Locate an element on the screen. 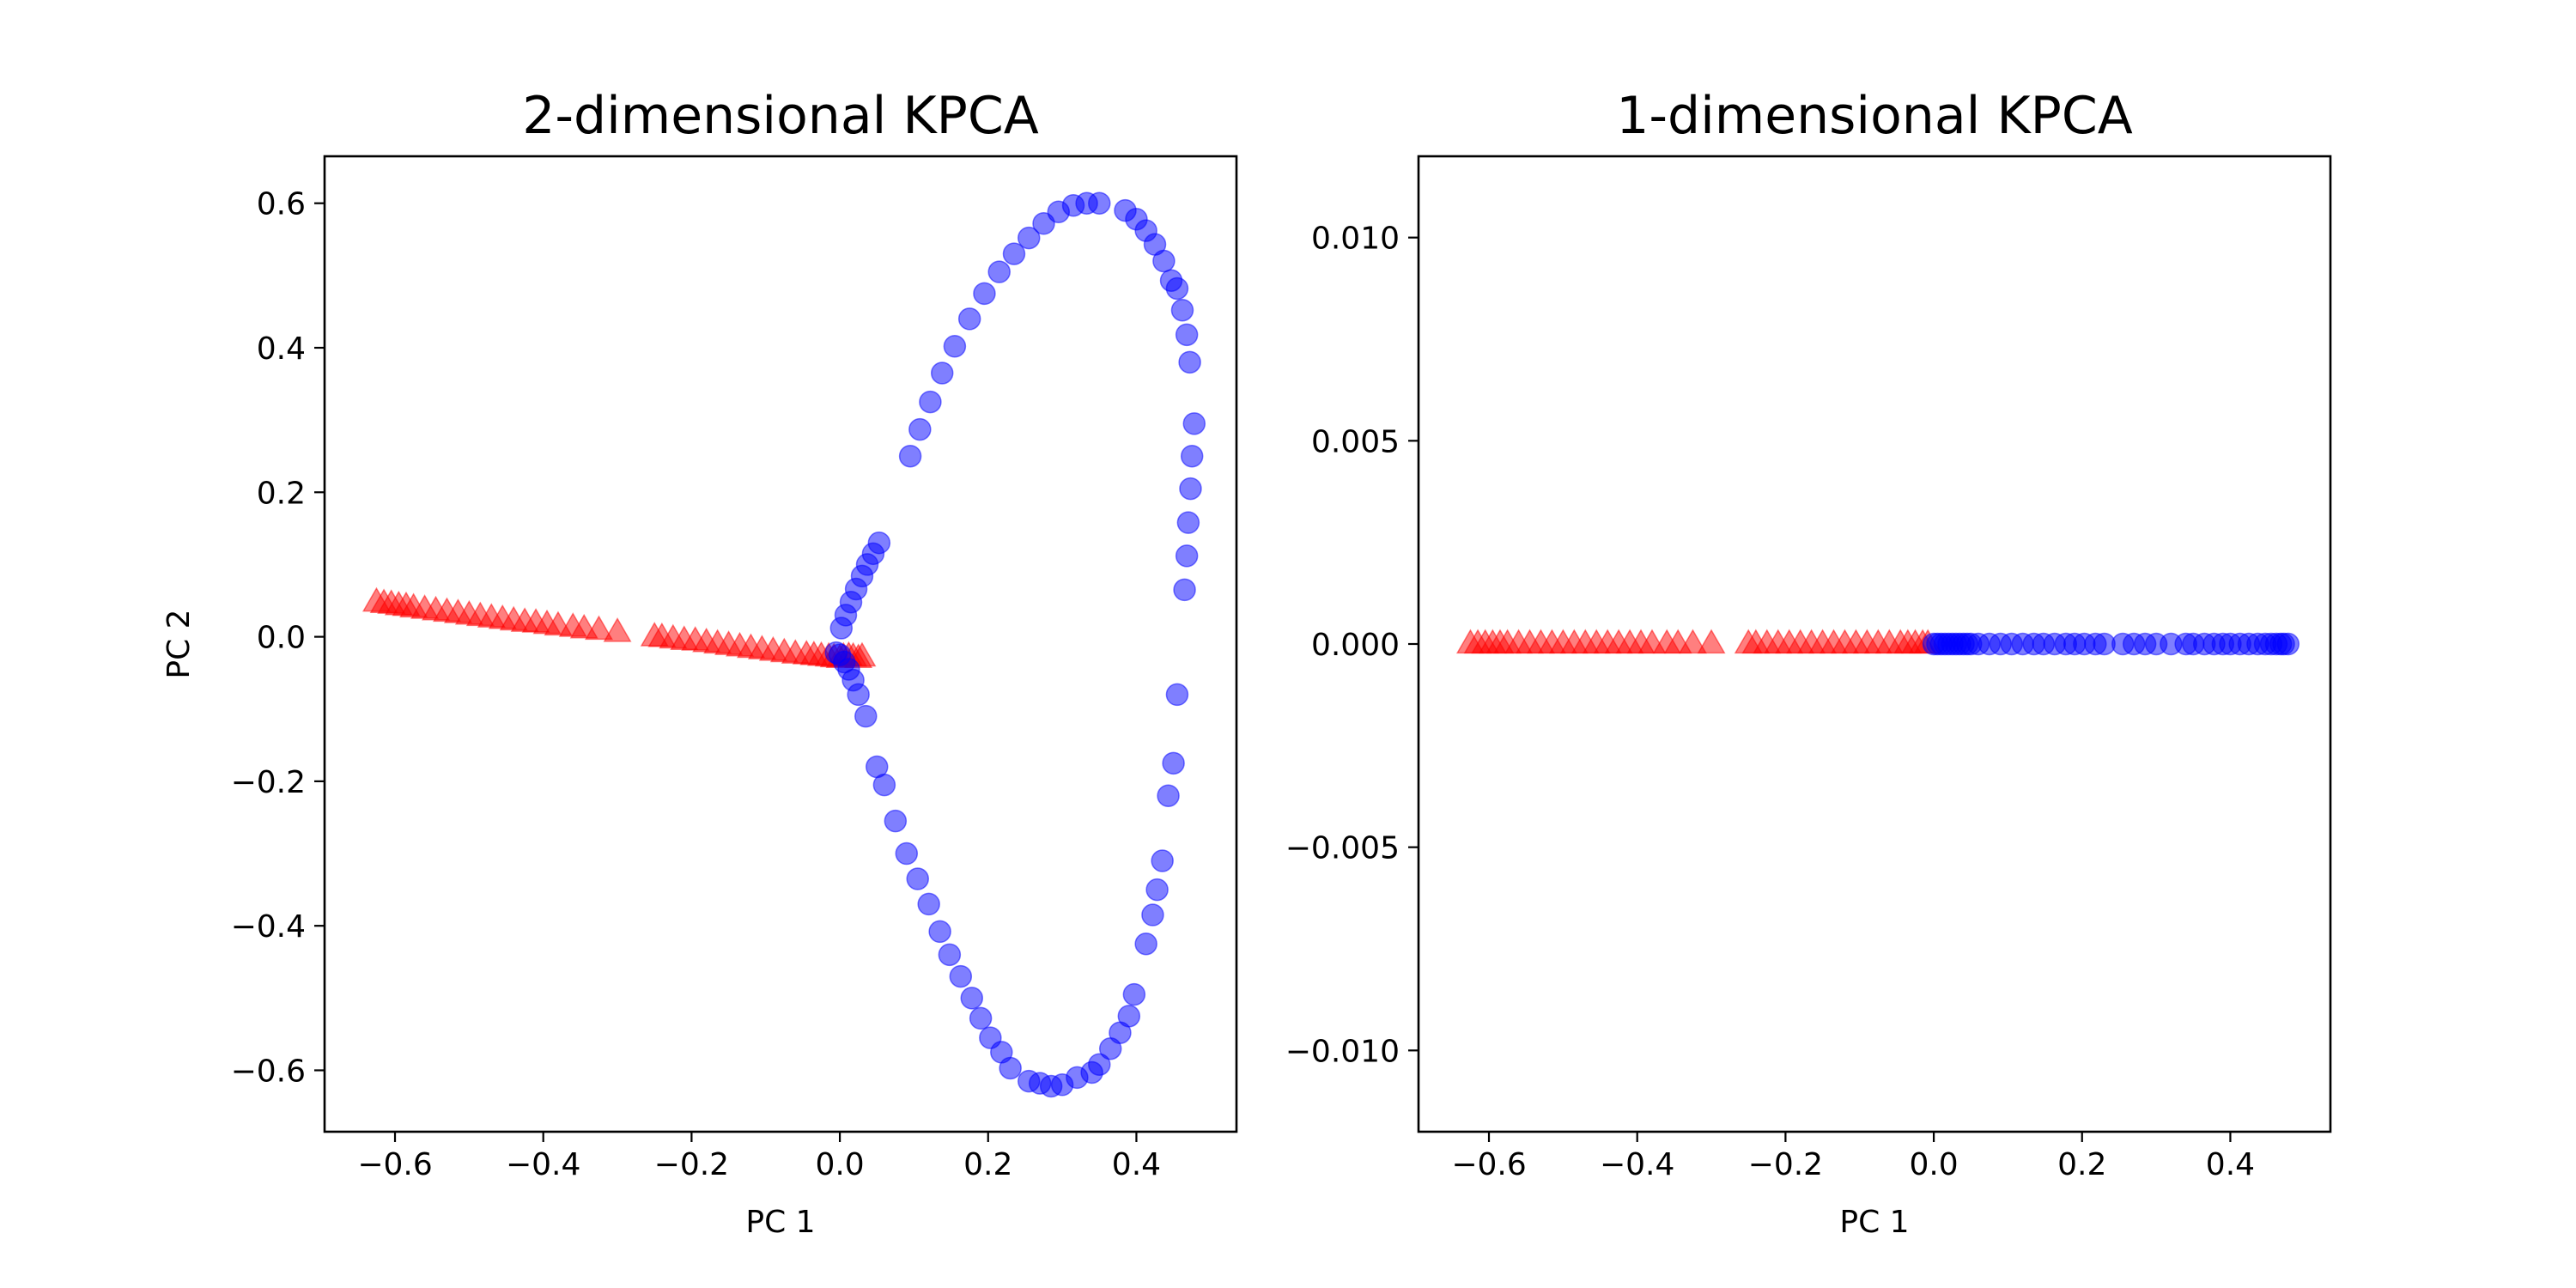 The image size is (2576, 1288). y-axis-ticks-2d: −0.6 −0.4 −0.2 0.0 0.2 0.4 0.6 is located at coordinates (278, 638).